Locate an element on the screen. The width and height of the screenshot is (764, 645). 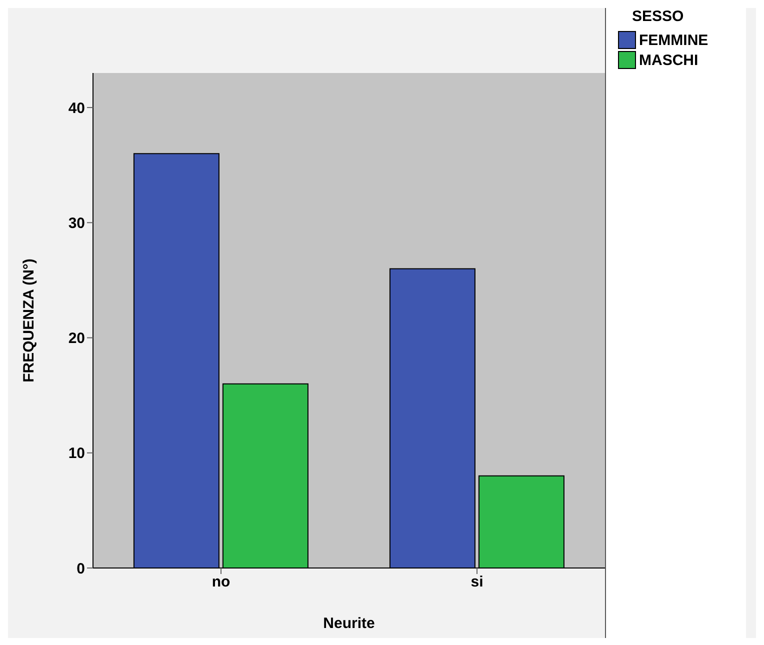
x-axis-title: Neurite is located at coordinates (349, 623).